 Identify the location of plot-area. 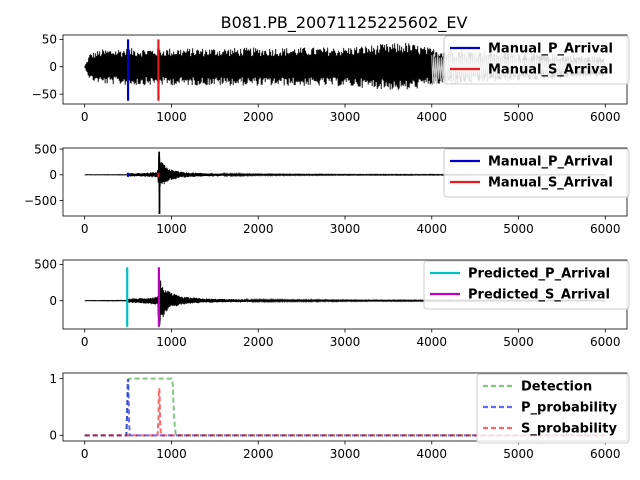
(345, 407).